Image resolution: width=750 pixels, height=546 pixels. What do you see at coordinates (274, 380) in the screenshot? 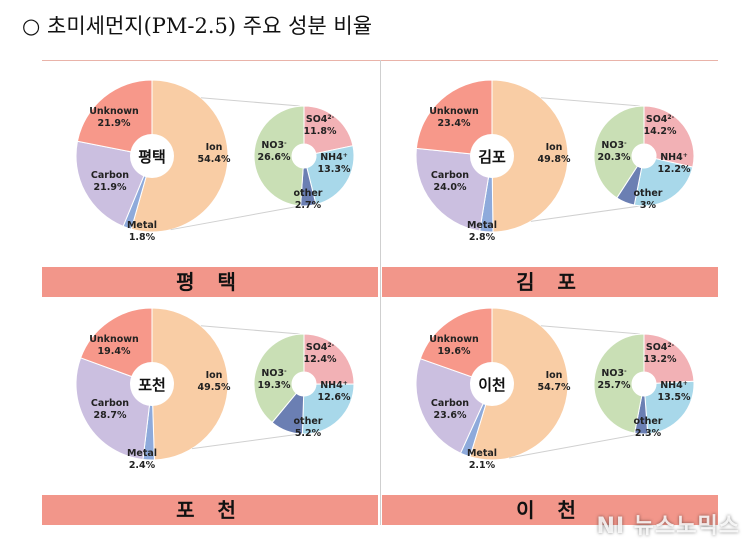
I see `ion-label-no3: NO3-19.3%` at bounding box center [274, 380].